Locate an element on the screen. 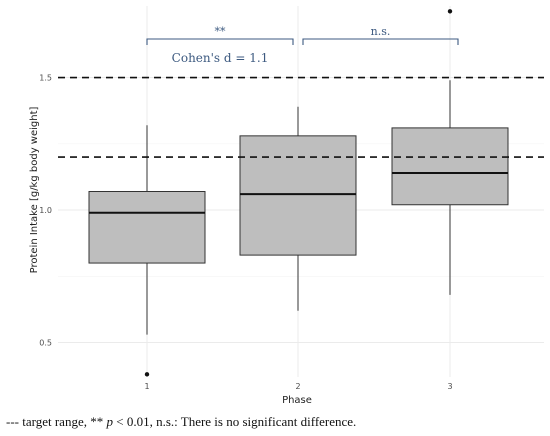 The width and height of the screenshot is (550, 436). y-tick-labels: 0.5 1.0 1.5 is located at coordinates (45, 211).